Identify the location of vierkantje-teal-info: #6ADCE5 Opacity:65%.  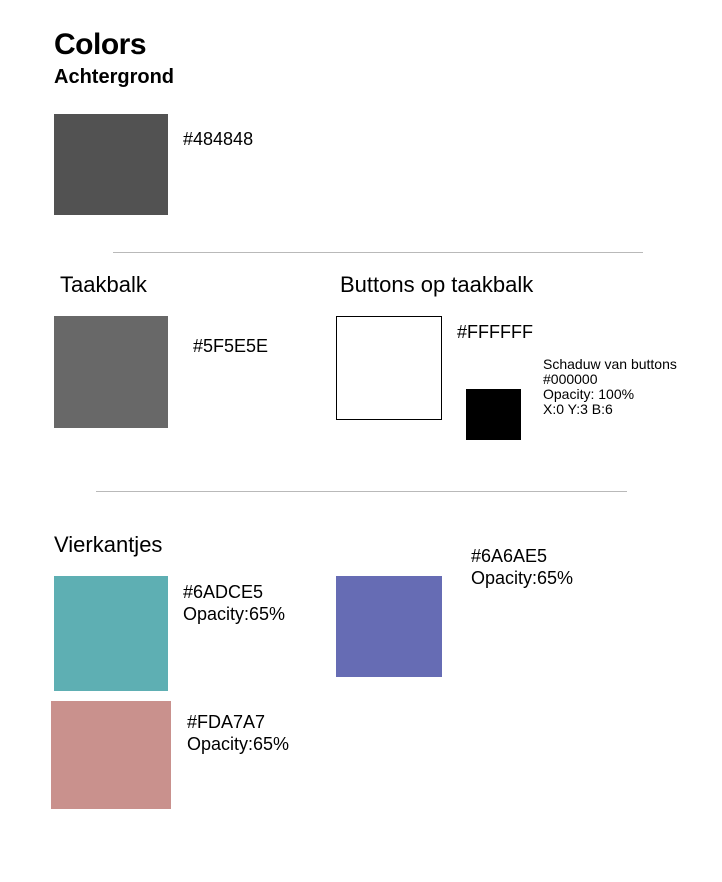
(234, 603).